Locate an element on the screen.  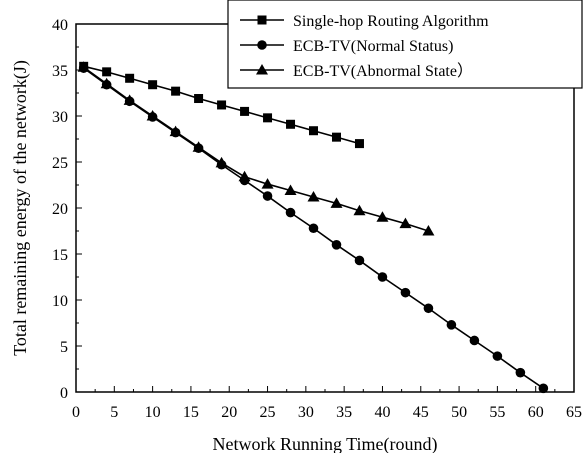
x-tick-label: 10 is located at coordinates (153, 412).